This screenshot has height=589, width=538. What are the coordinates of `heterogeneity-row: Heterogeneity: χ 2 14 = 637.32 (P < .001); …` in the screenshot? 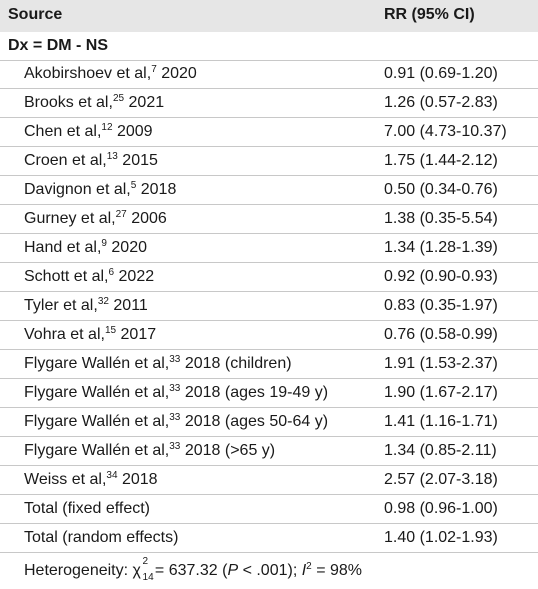 It's located at (269, 572).